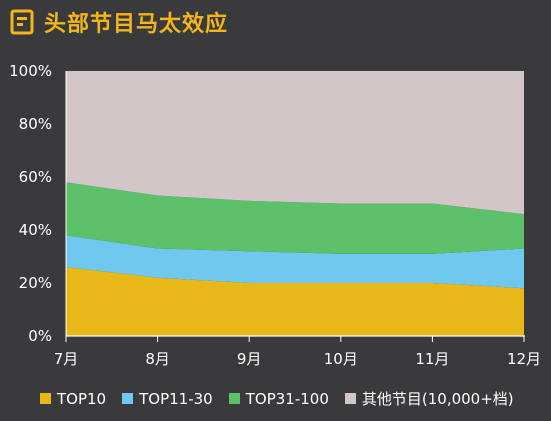 The width and height of the screenshot is (551, 421). What do you see at coordinates (40, 336) in the screenshot?
I see `y-tick-label: 0%` at bounding box center [40, 336].